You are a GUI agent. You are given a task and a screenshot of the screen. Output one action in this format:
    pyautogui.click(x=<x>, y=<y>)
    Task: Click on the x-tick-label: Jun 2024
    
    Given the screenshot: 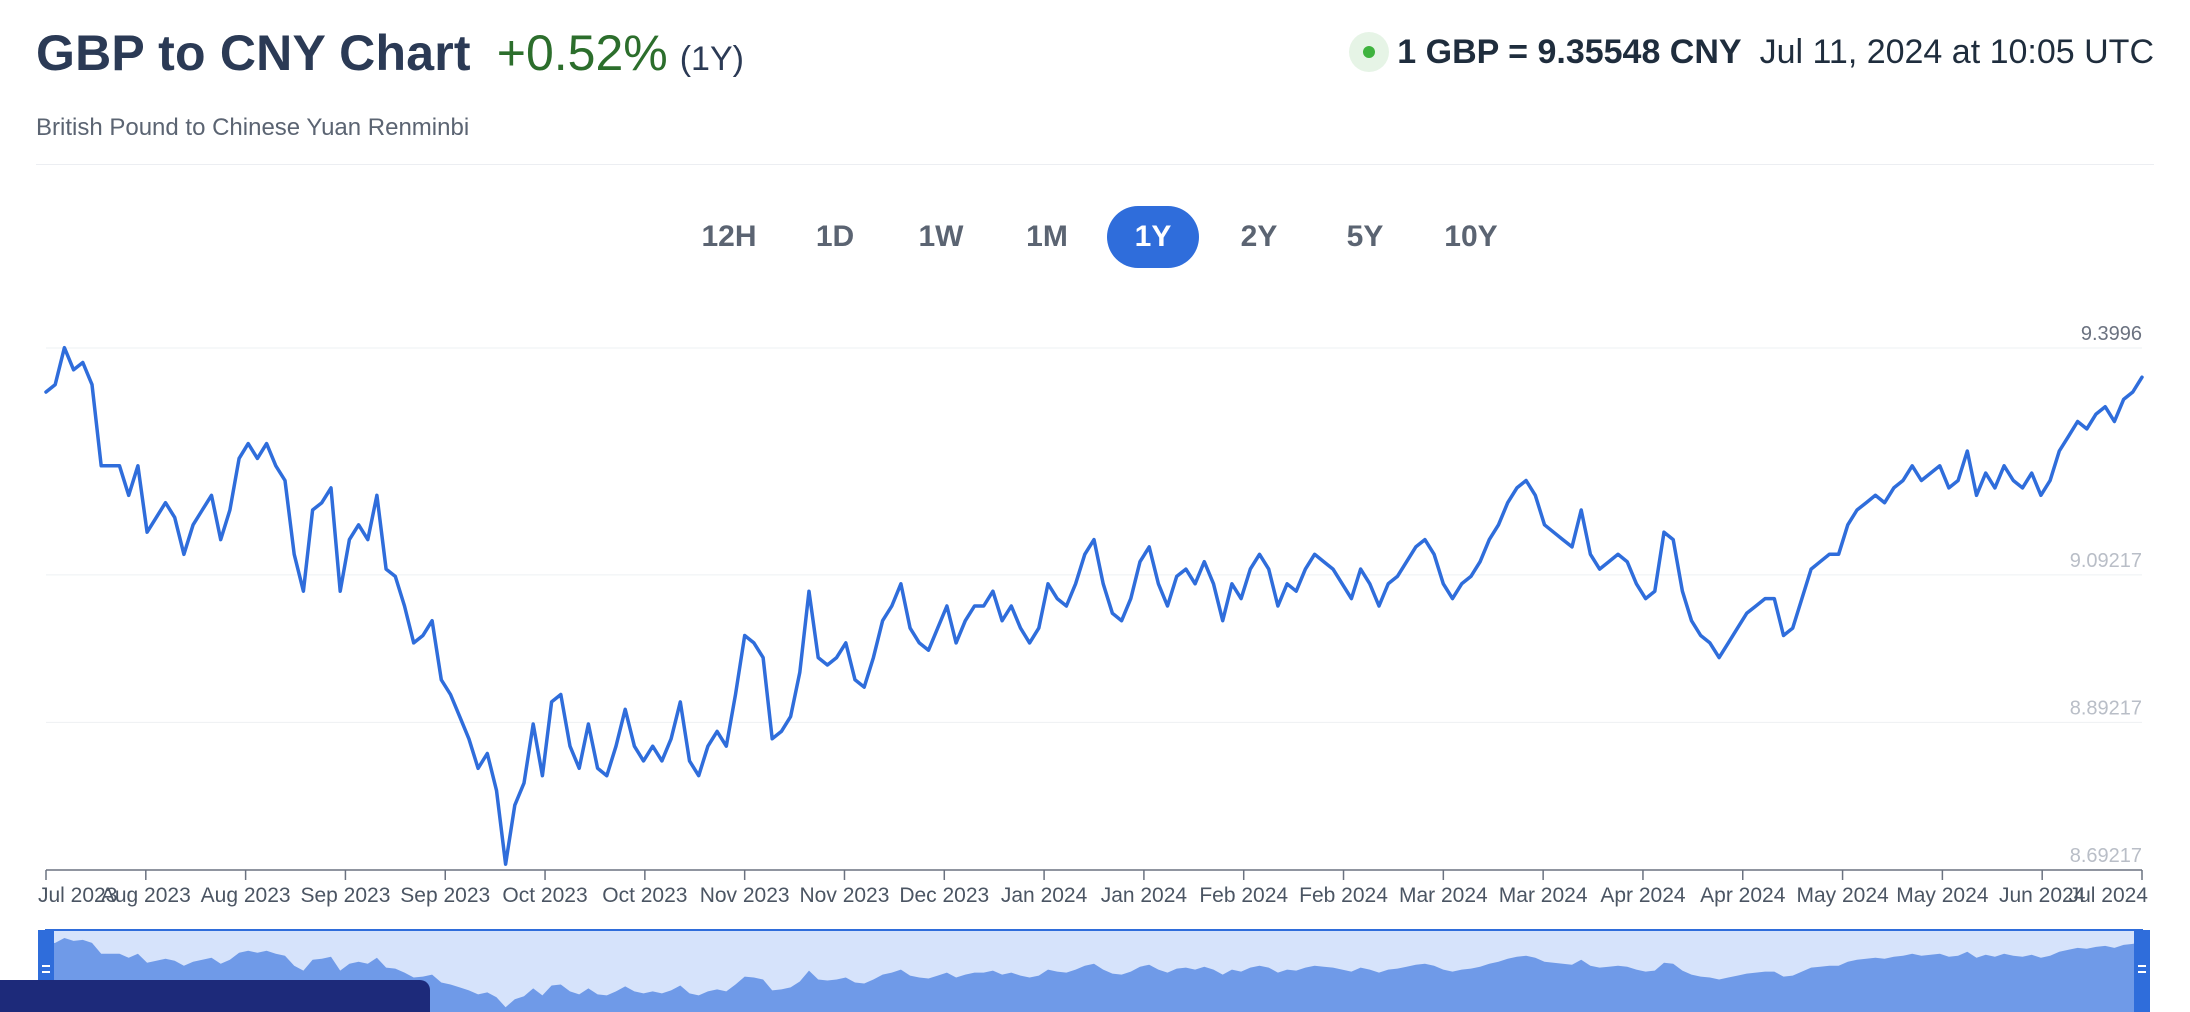 What is the action you would take?
    pyautogui.click(x=2042, y=895)
    